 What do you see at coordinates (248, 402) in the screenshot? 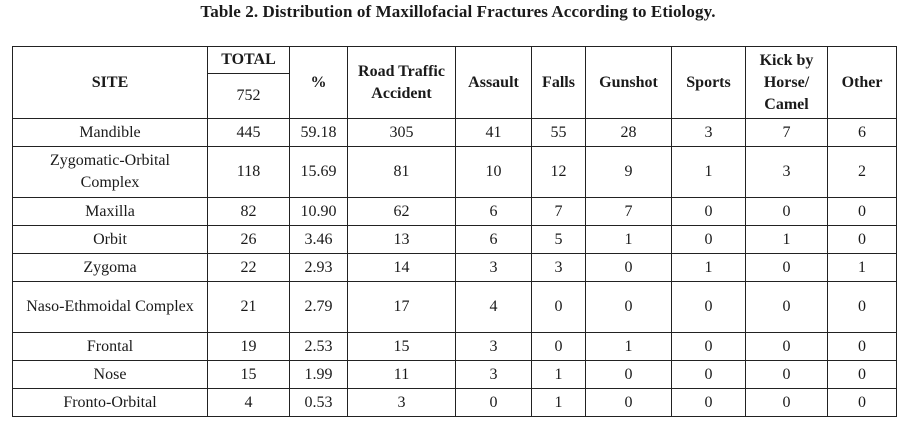
I see `total-cell: 4` at bounding box center [248, 402].